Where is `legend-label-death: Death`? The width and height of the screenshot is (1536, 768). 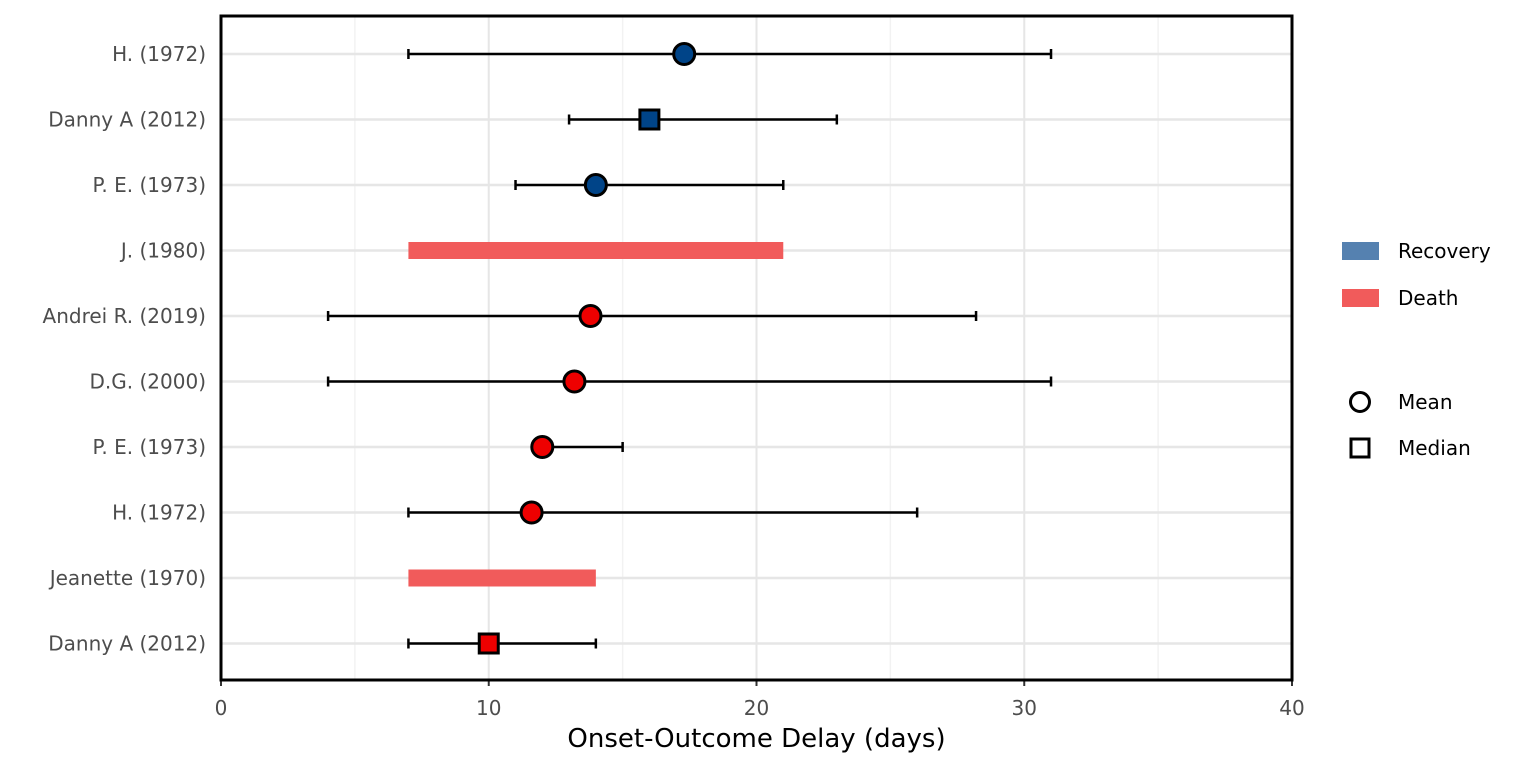
legend-label-death: Death is located at coordinates (1428, 298).